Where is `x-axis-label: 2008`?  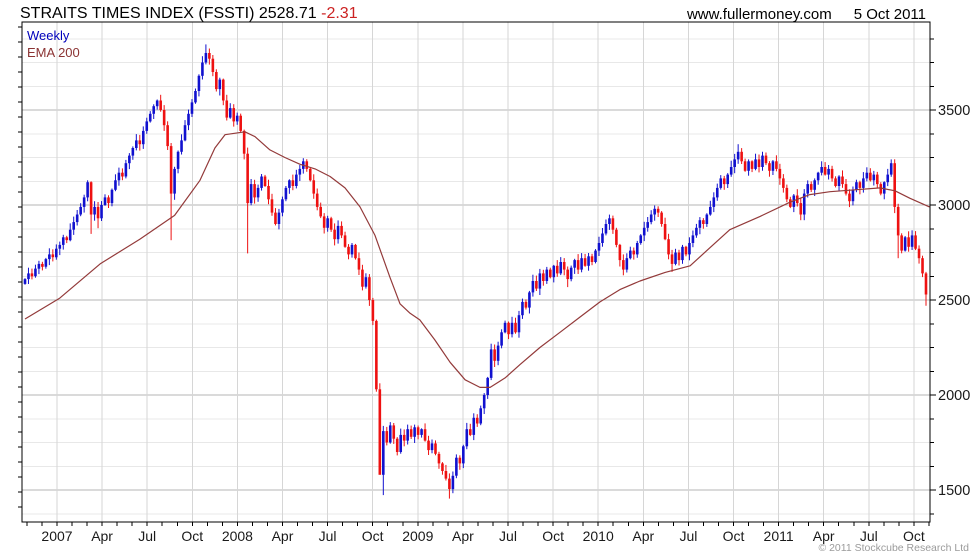
x-axis-label: 2008 is located at coordinates (237, 536).